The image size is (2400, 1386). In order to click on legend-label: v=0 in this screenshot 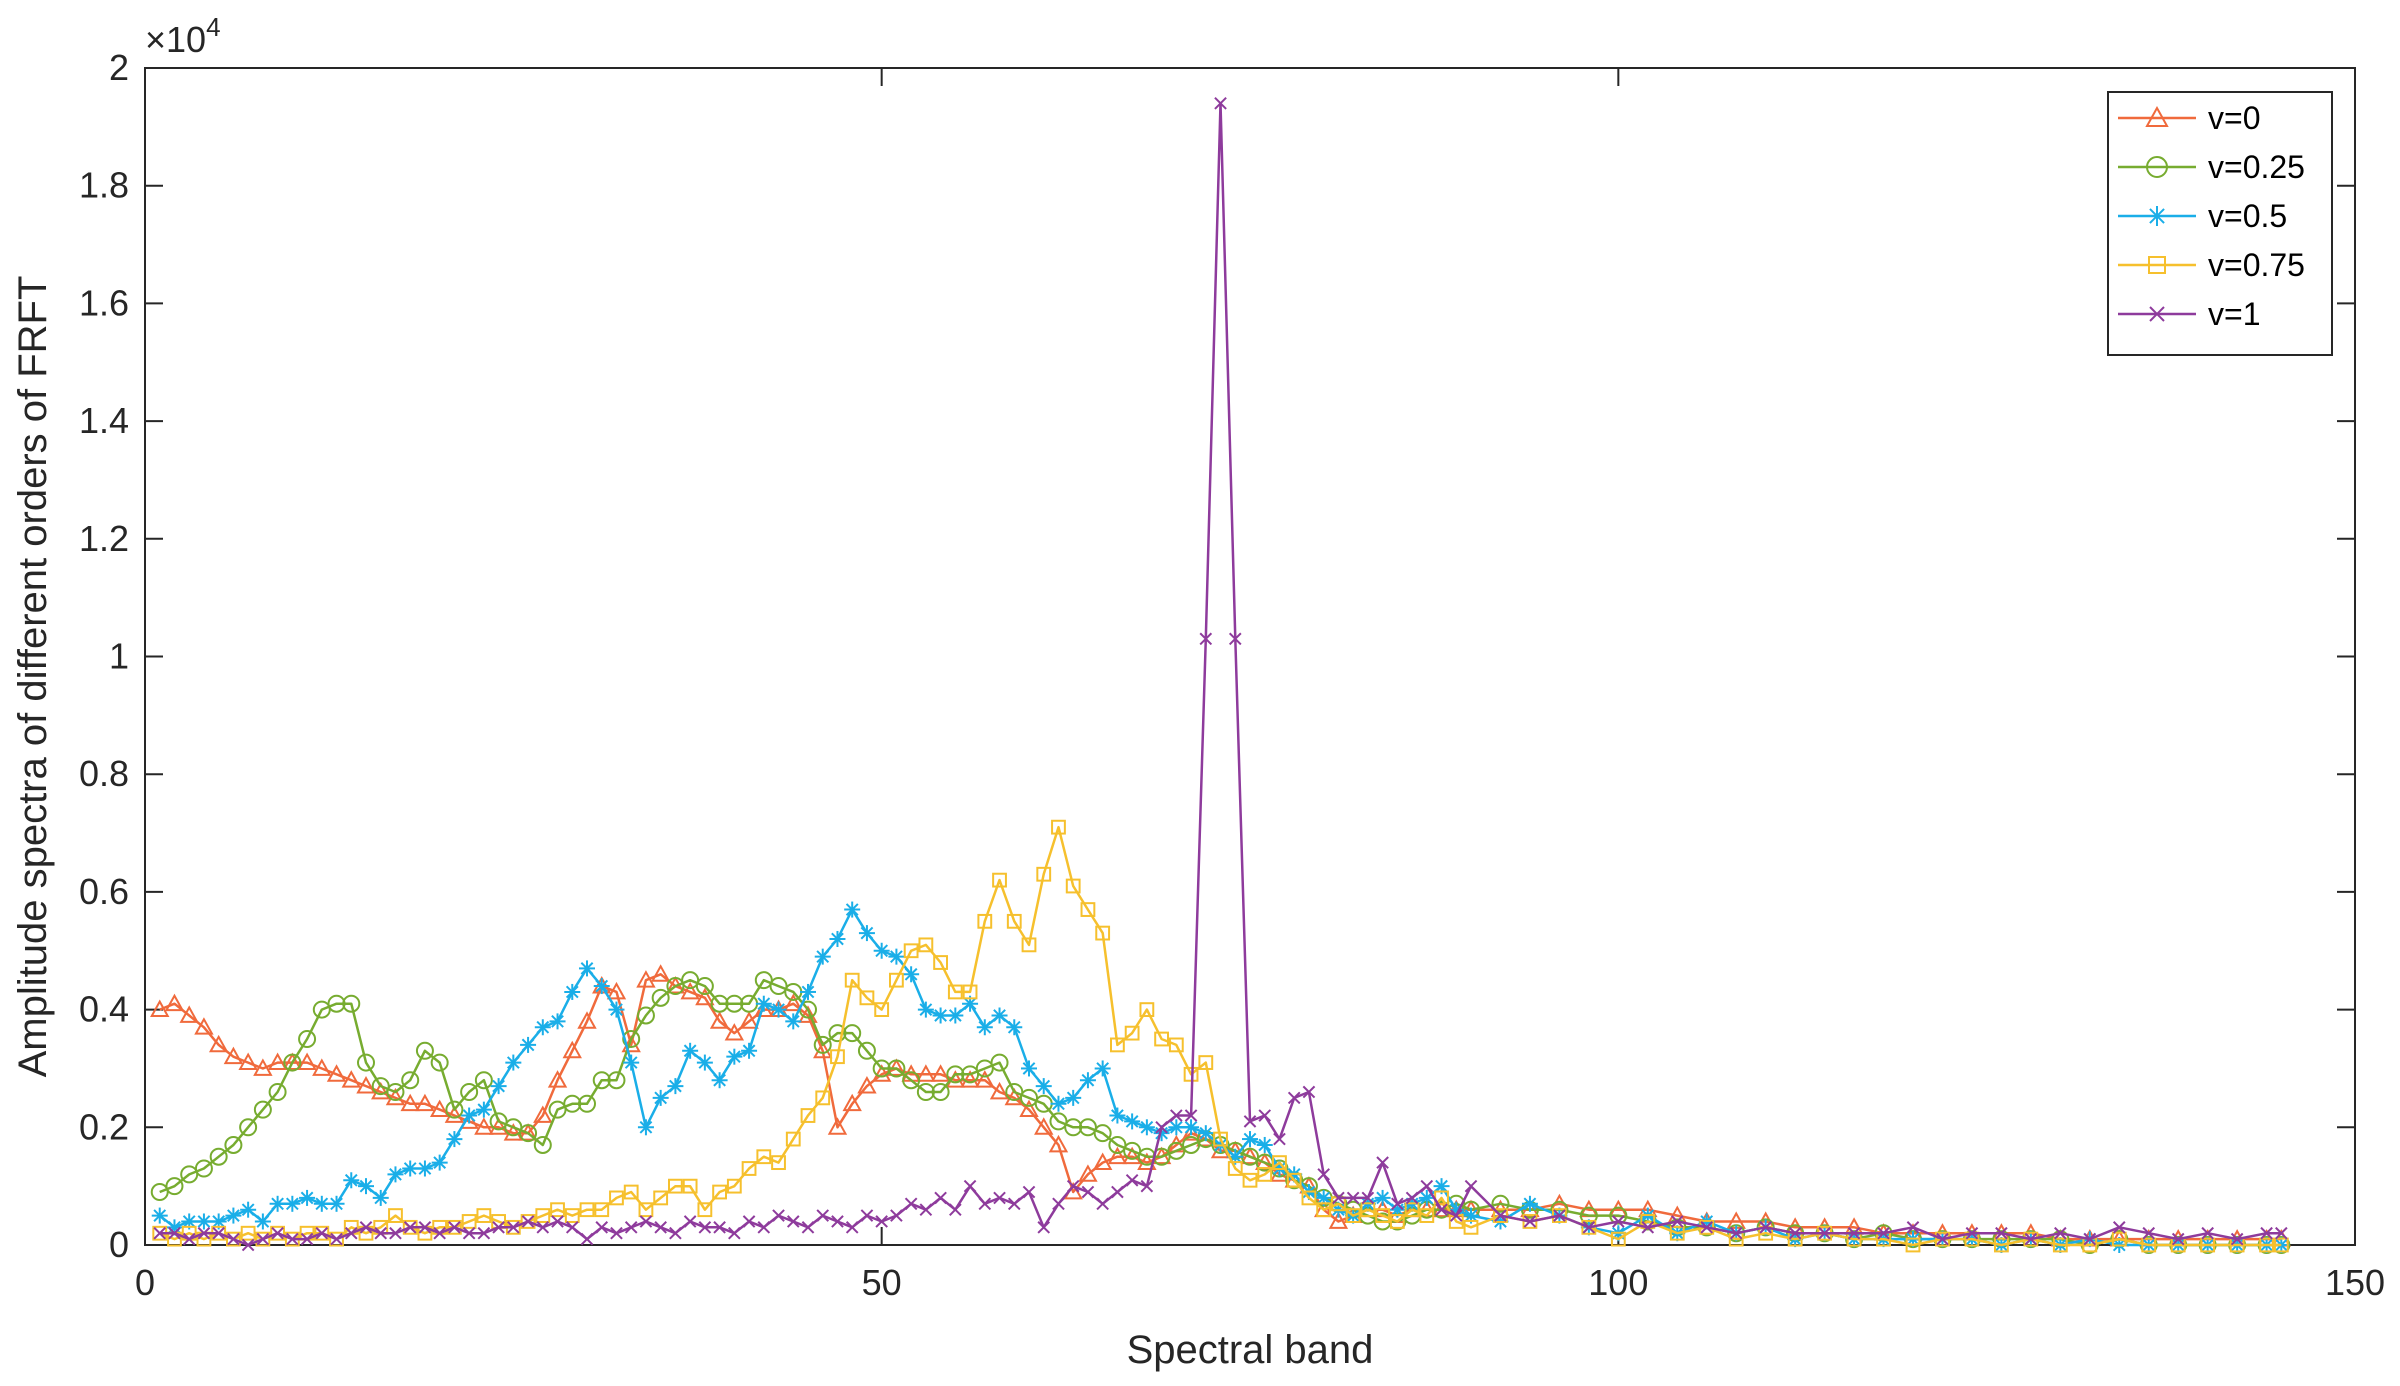, I will do `click(2234, 118)`.